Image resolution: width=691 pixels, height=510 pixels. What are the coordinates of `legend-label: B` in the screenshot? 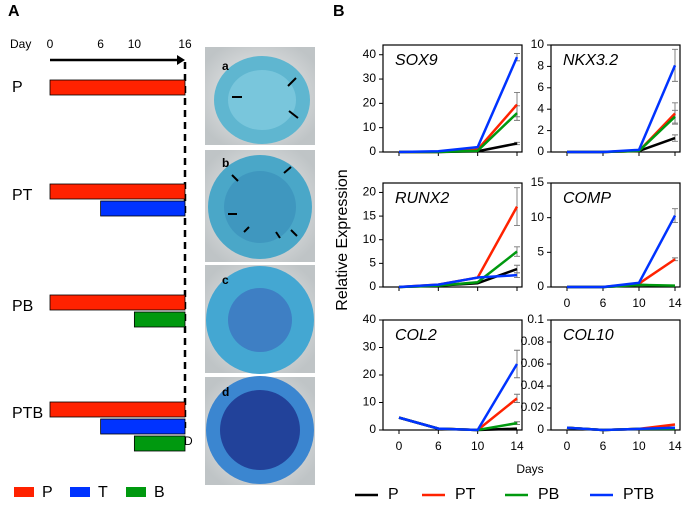 It's located at (159, 492).